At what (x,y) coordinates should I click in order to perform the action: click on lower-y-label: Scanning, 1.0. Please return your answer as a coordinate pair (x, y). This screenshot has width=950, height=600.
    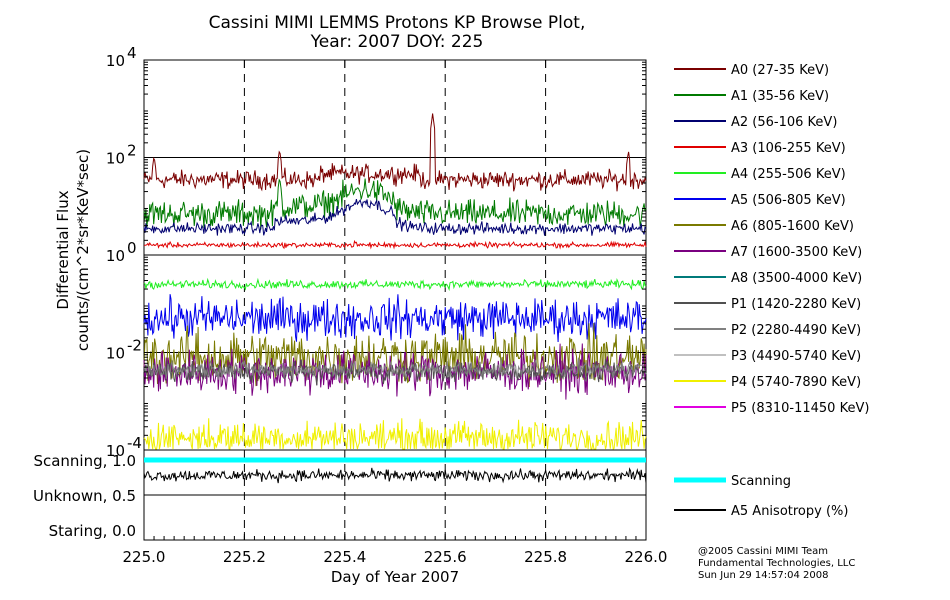
    Looking at the image, I should click on (84, 461).